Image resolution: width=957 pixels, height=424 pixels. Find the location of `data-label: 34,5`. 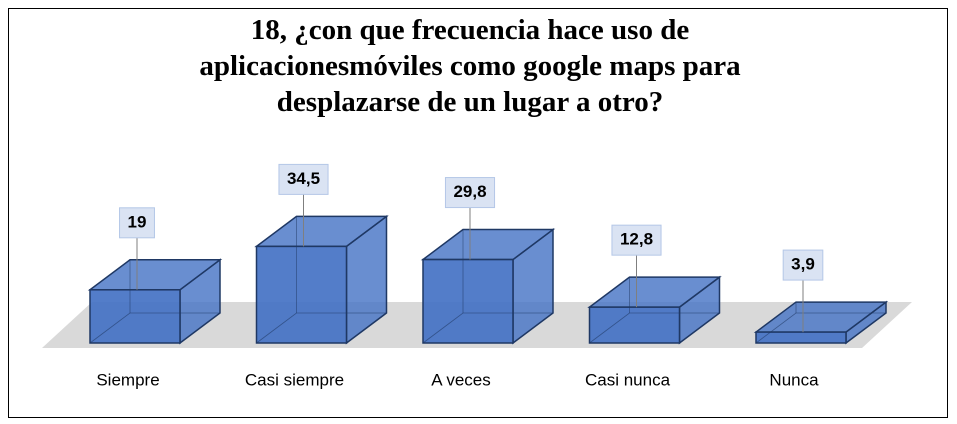

data-label: 34,5 is located at coordinates (303, 178).